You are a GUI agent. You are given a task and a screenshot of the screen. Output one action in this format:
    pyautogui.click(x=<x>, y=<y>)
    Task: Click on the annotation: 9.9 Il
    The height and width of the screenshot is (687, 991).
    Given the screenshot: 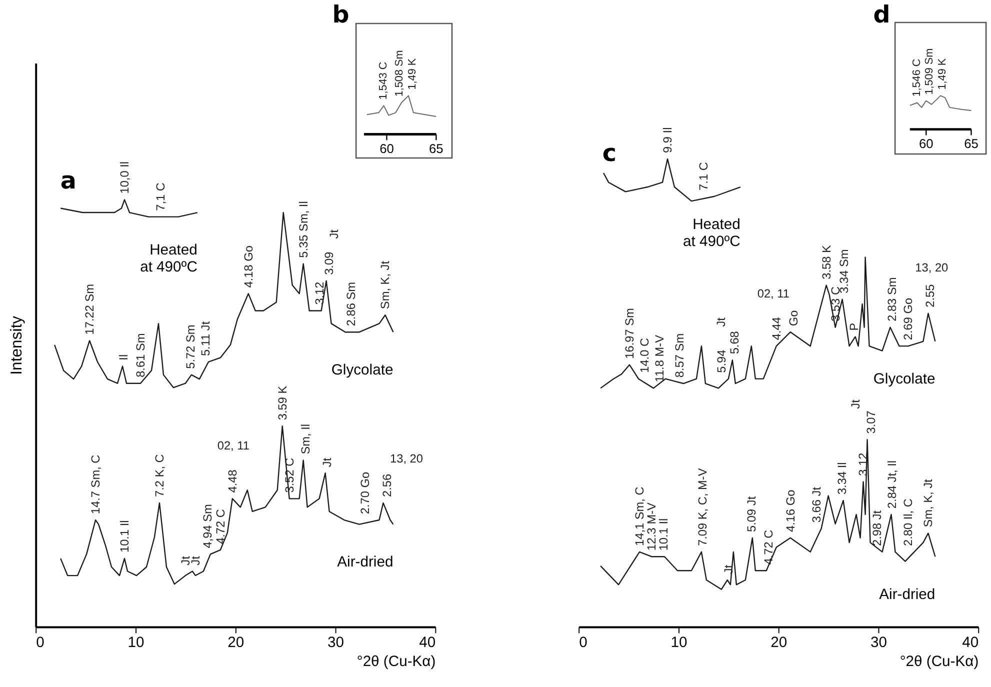 What is the action you would take?
    pyautogui.click(x=667, y=140)
    